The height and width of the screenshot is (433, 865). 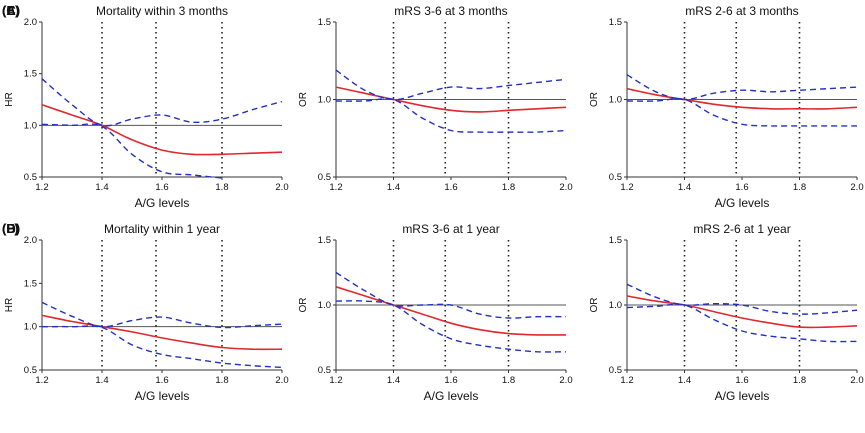 I want to click on chart-title: Mortality within 3 months, so click(x=162, y=11).